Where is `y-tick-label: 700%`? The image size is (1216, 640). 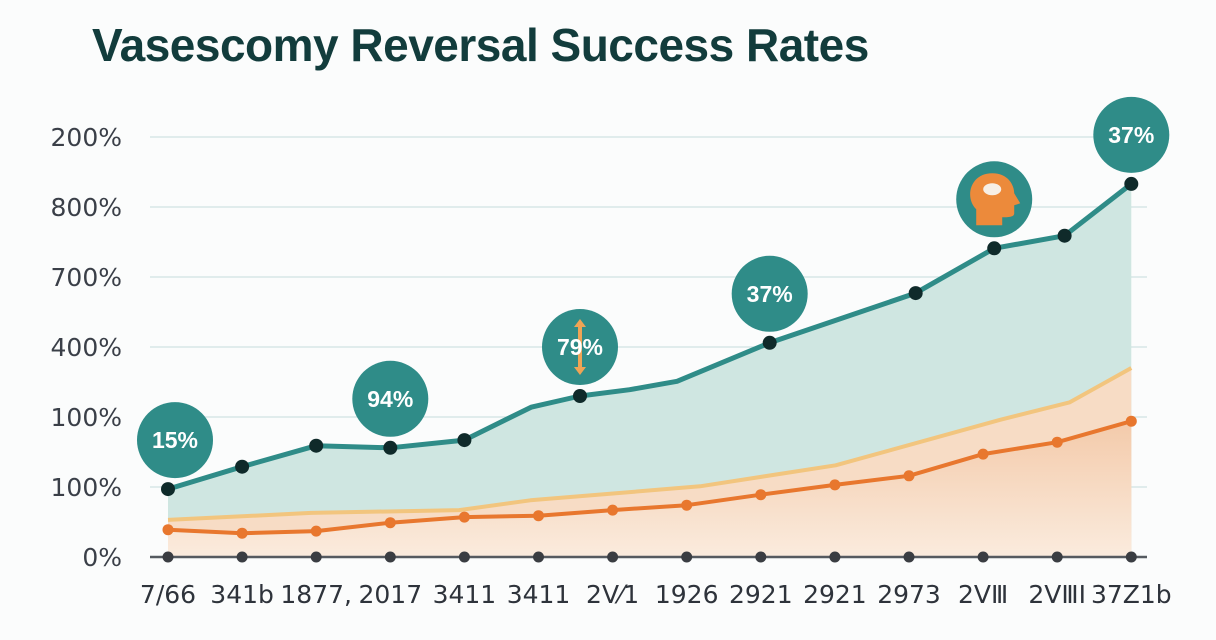 y-tick-label: 700% is located at coordinates (86, 277).